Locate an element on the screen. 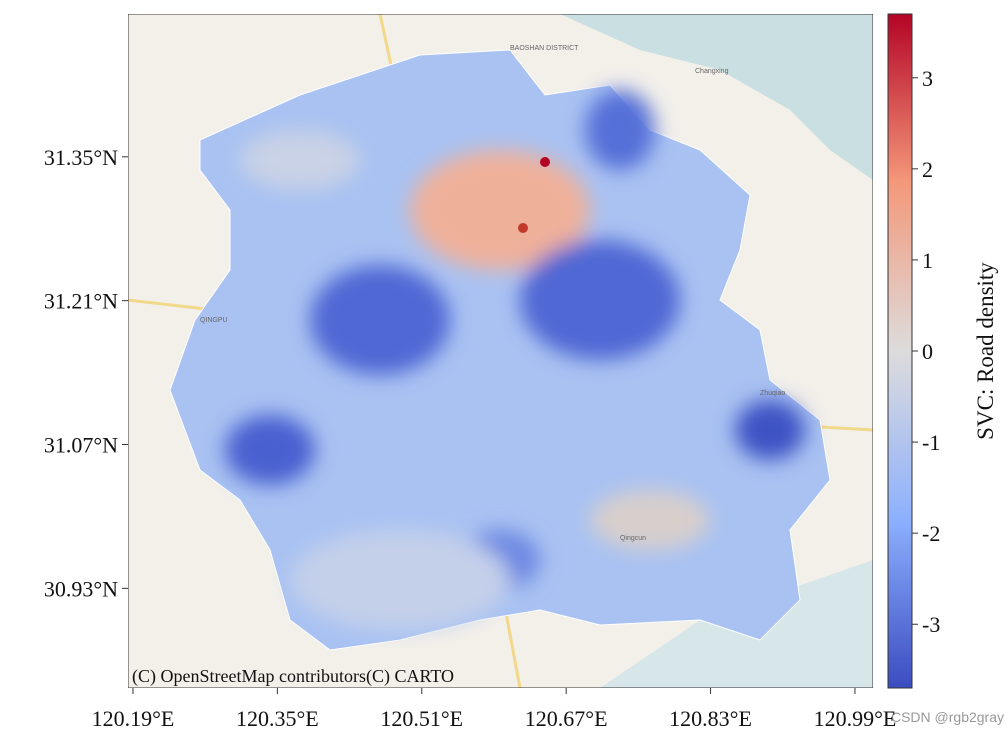 The height and width of the screenshot is (740, 1008). y-tick-label: 30.93°N is located at coordinates (81, 588).